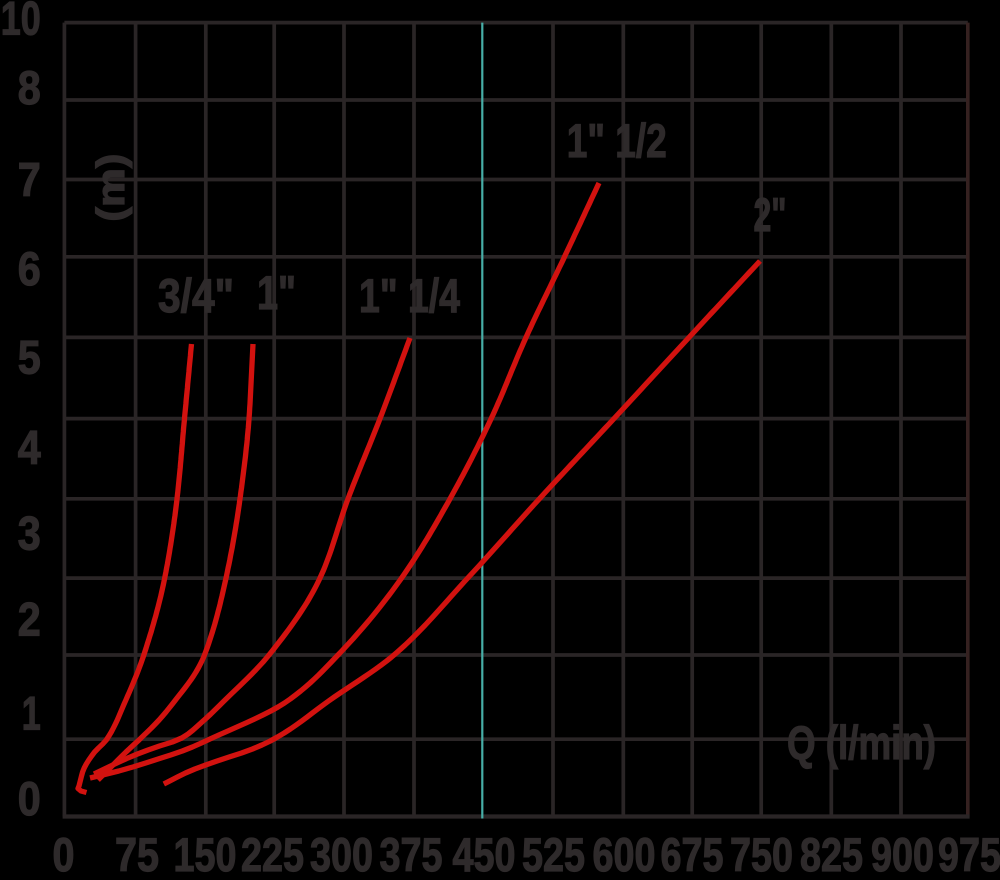  What do you see at coordinates (692, 851) in the screenshot?
I see `svg-text: 675` at bounding box center [692, 851].